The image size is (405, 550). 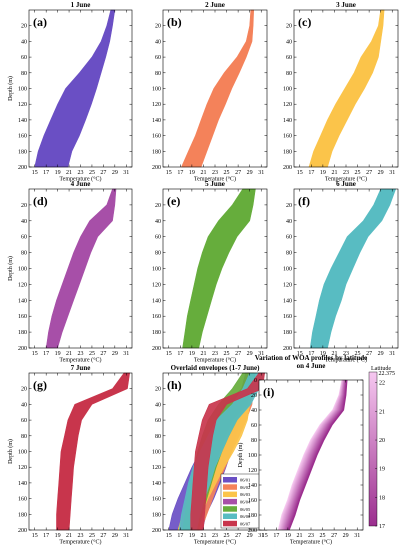 What do you see at coordinates (216, 368) in the screenshot?
I see `panel-title: Overlaid envelopes (1-7 June)` at bounding box center [216, 368].